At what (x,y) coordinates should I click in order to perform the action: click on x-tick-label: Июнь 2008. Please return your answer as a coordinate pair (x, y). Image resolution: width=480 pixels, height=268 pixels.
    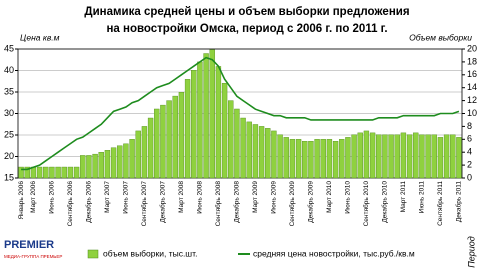
    Looking at the image, I should click on (200, 197).